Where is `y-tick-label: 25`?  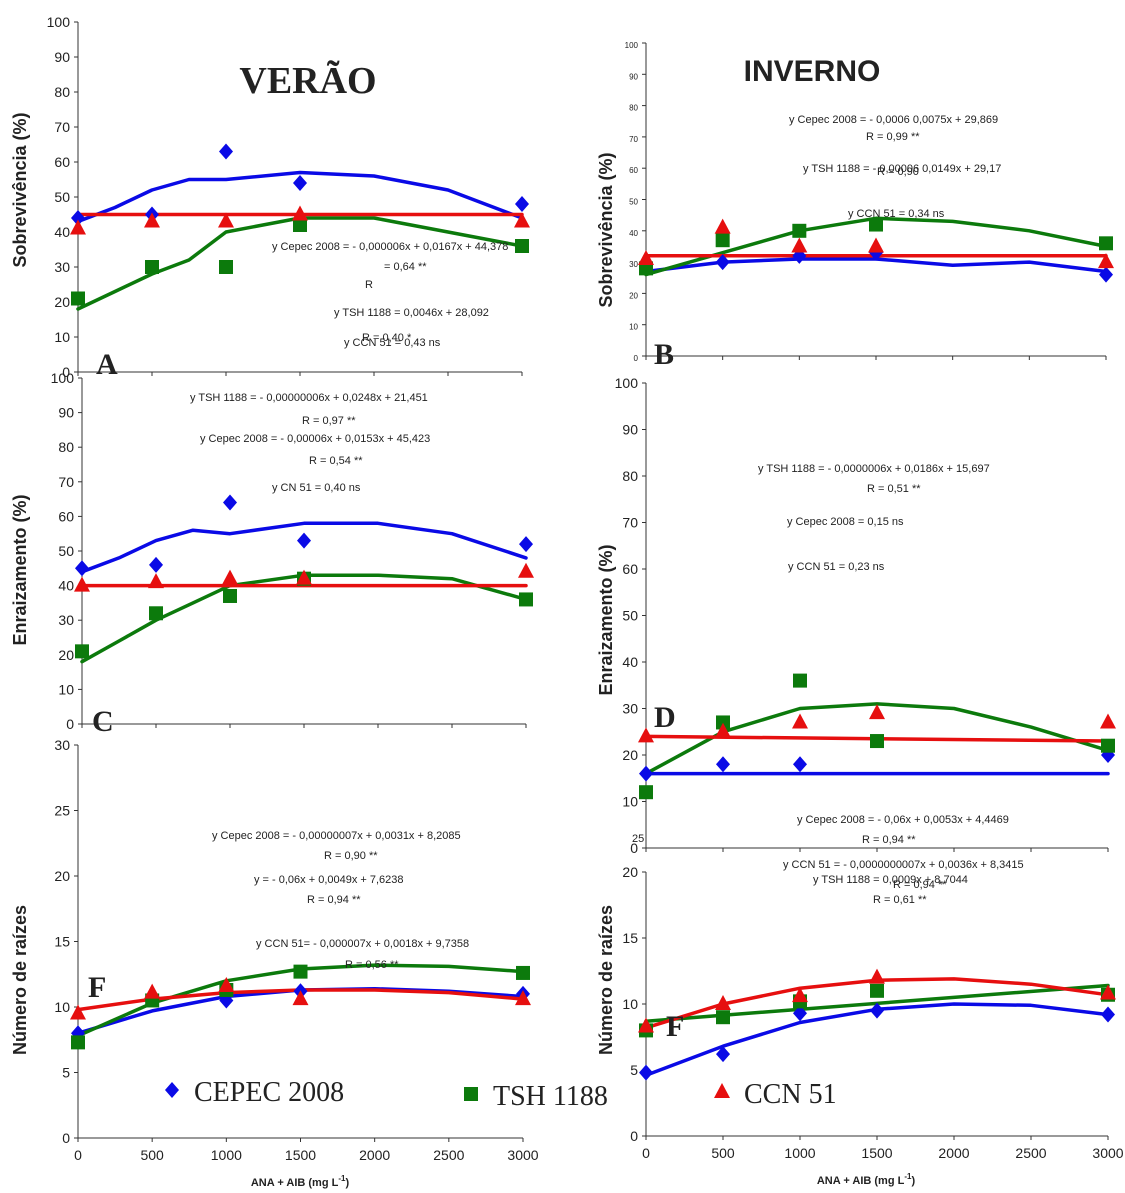
y-tick-label: 25 is located at coordinates (62, 811).